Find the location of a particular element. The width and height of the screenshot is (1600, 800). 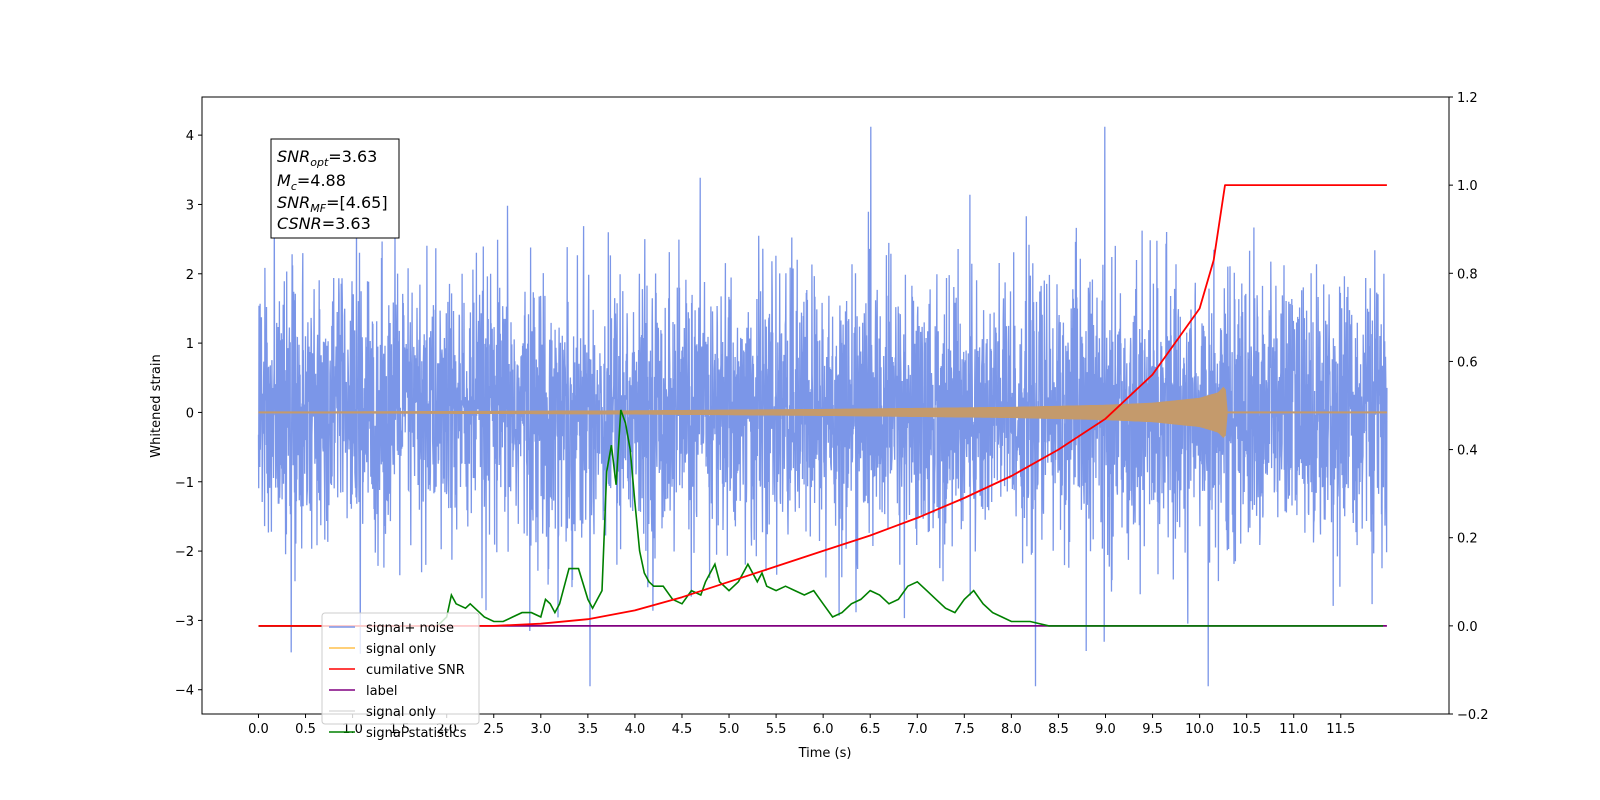

x-tick-label: 6.5 is located at coordinates (870, 729).